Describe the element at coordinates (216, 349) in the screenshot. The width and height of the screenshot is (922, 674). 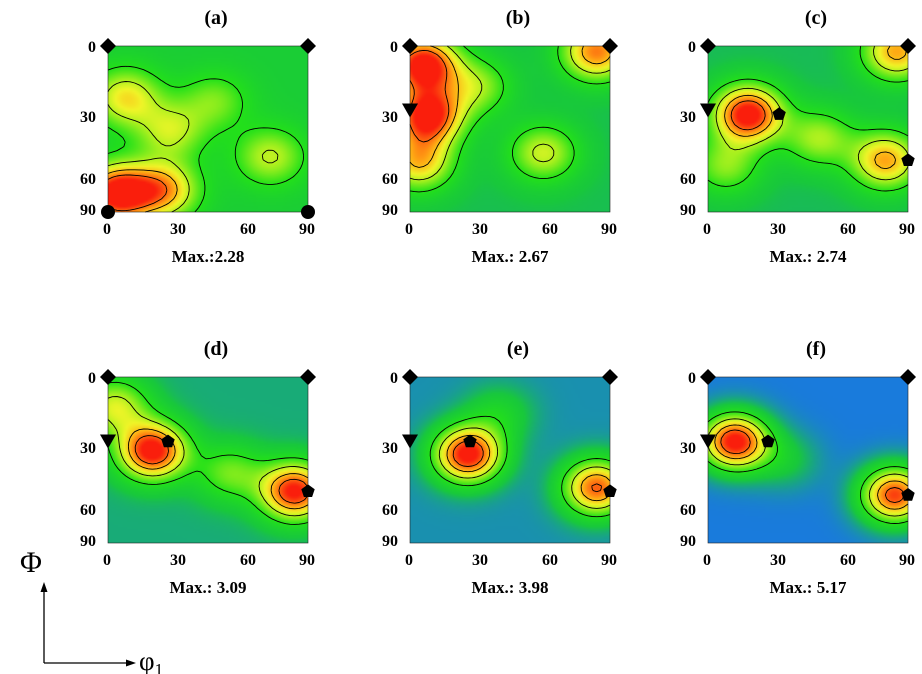
I see `panel-title: (d)` at that location.